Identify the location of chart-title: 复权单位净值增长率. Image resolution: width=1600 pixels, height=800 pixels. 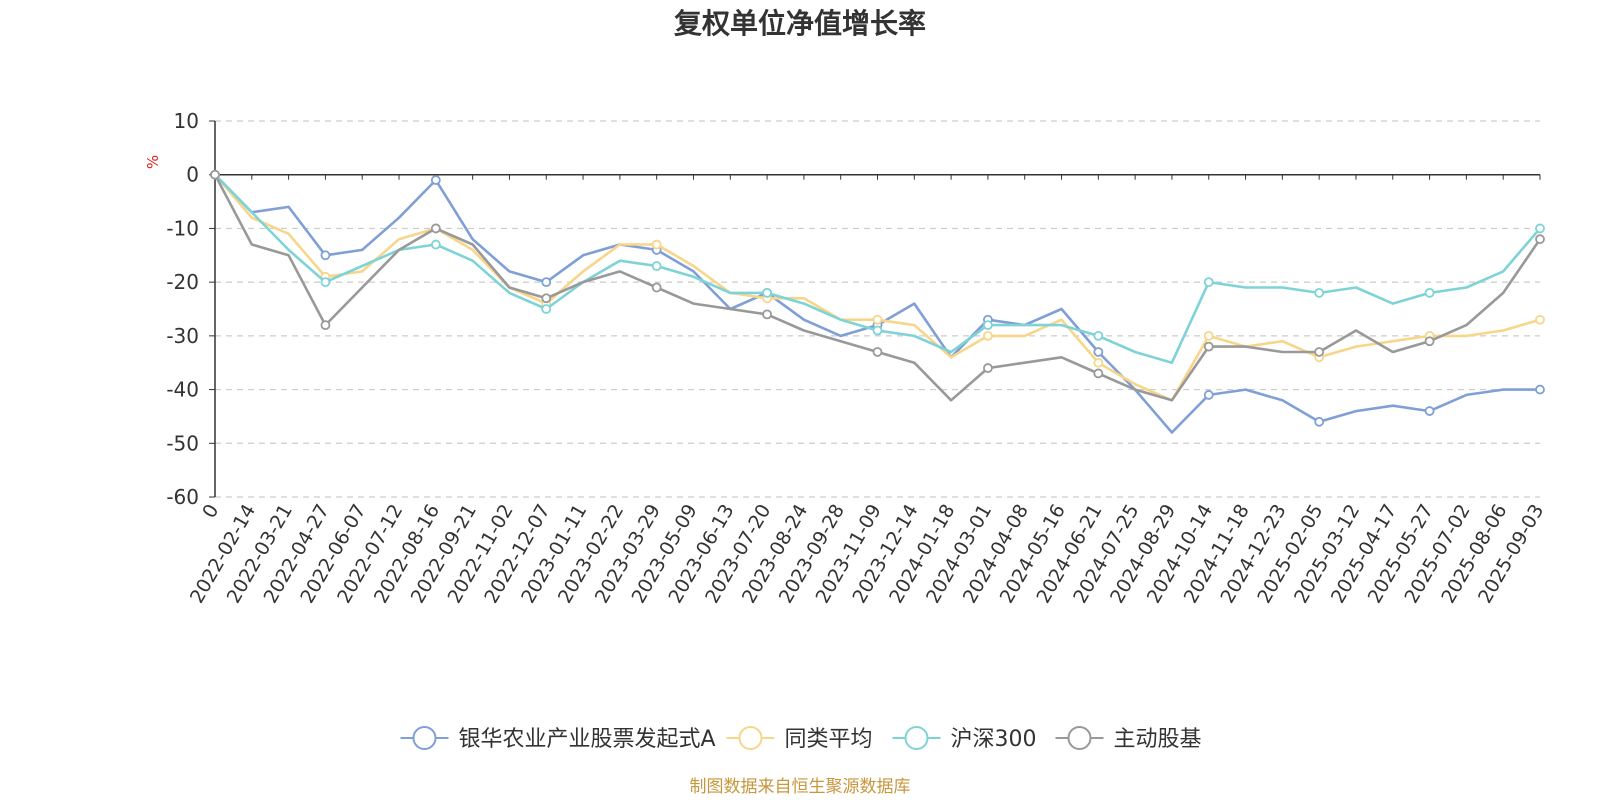
(800, 23).